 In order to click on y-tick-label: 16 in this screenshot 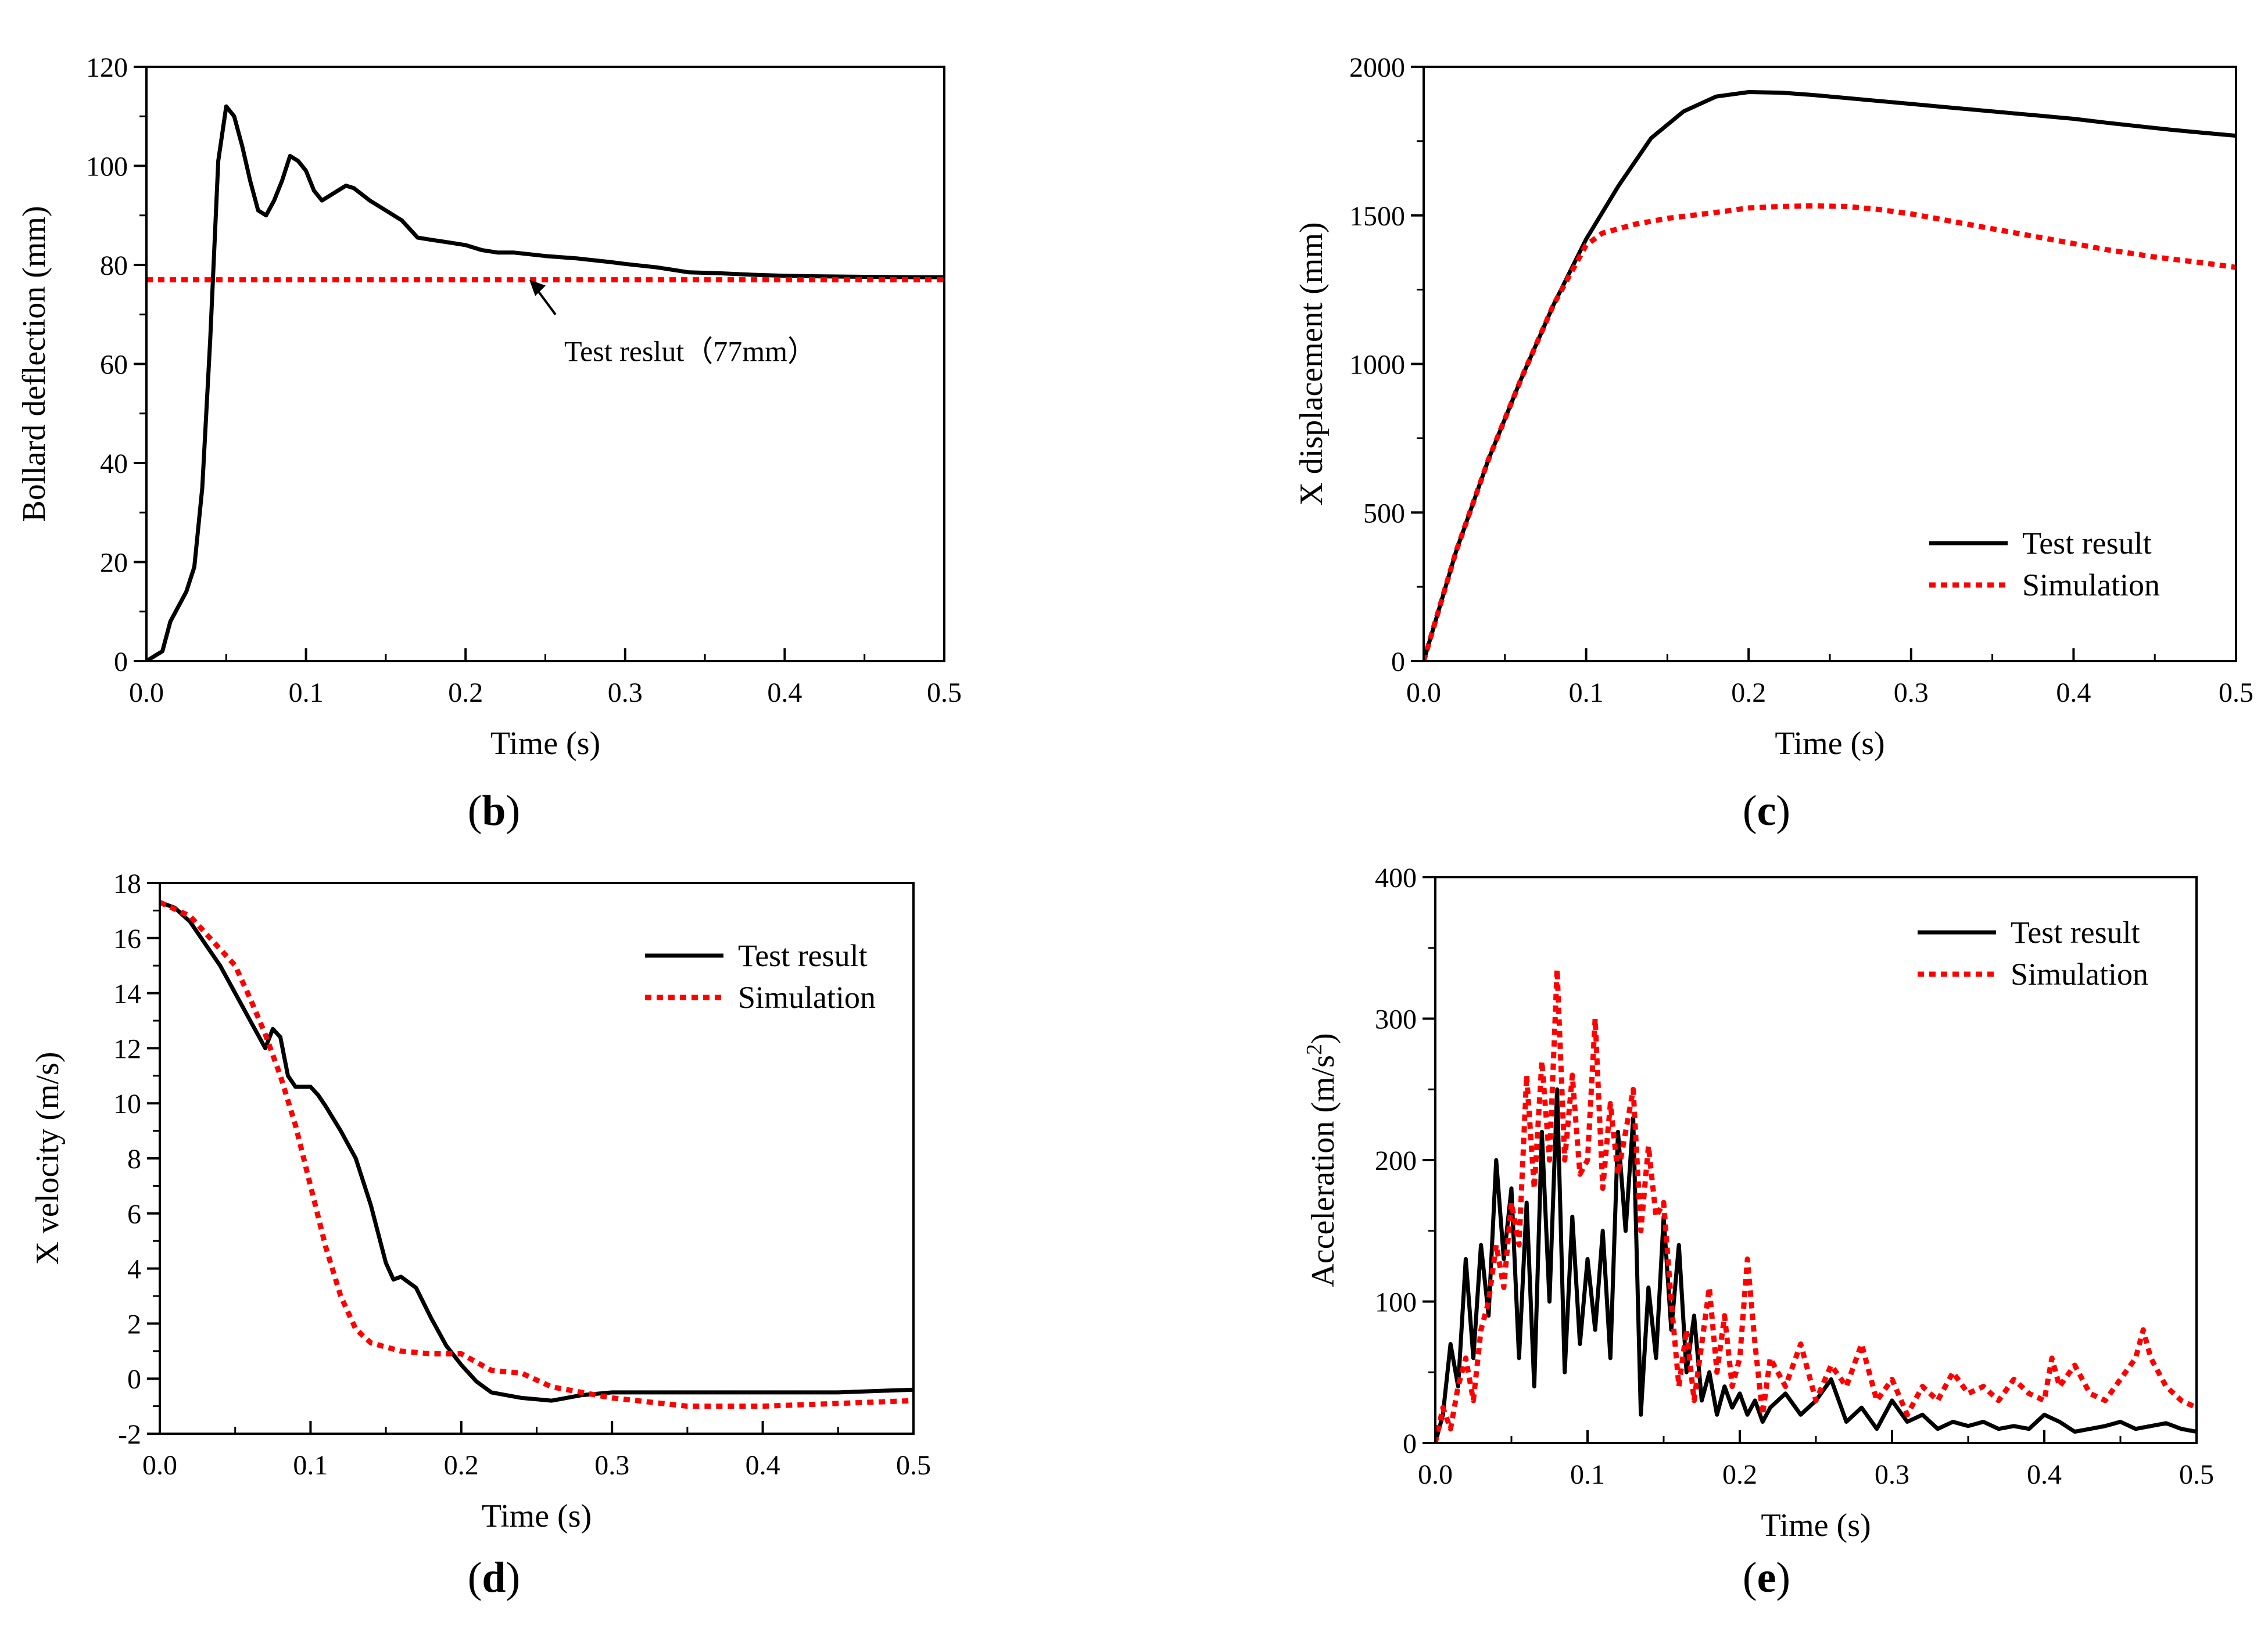, I will do `click(127, 939)`.